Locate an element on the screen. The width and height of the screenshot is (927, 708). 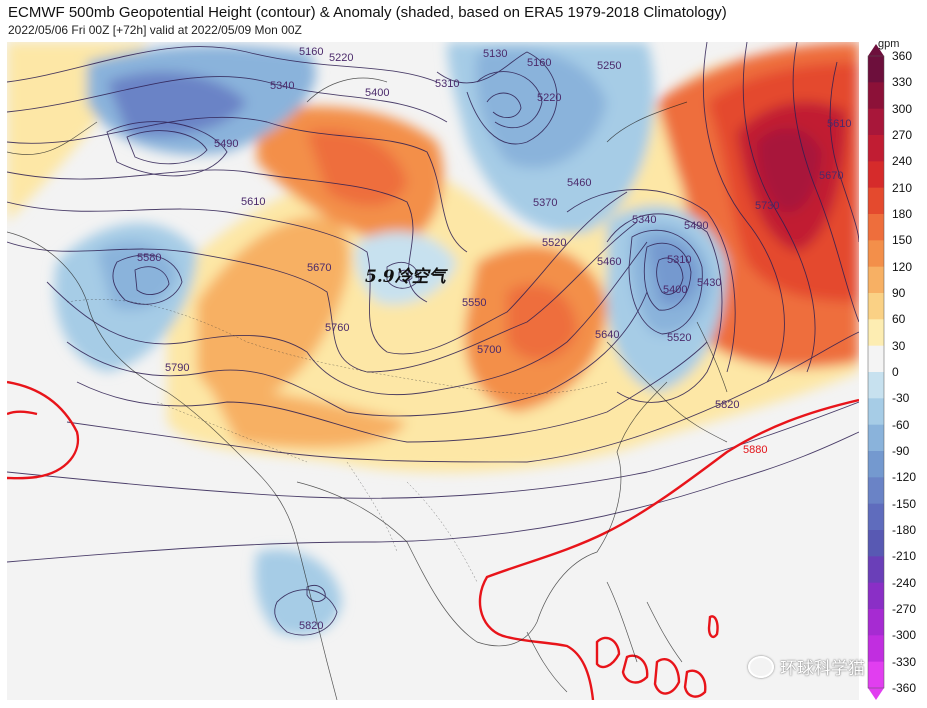
contour-label-5310-e: 5310 is located at coordinates (679, 260).